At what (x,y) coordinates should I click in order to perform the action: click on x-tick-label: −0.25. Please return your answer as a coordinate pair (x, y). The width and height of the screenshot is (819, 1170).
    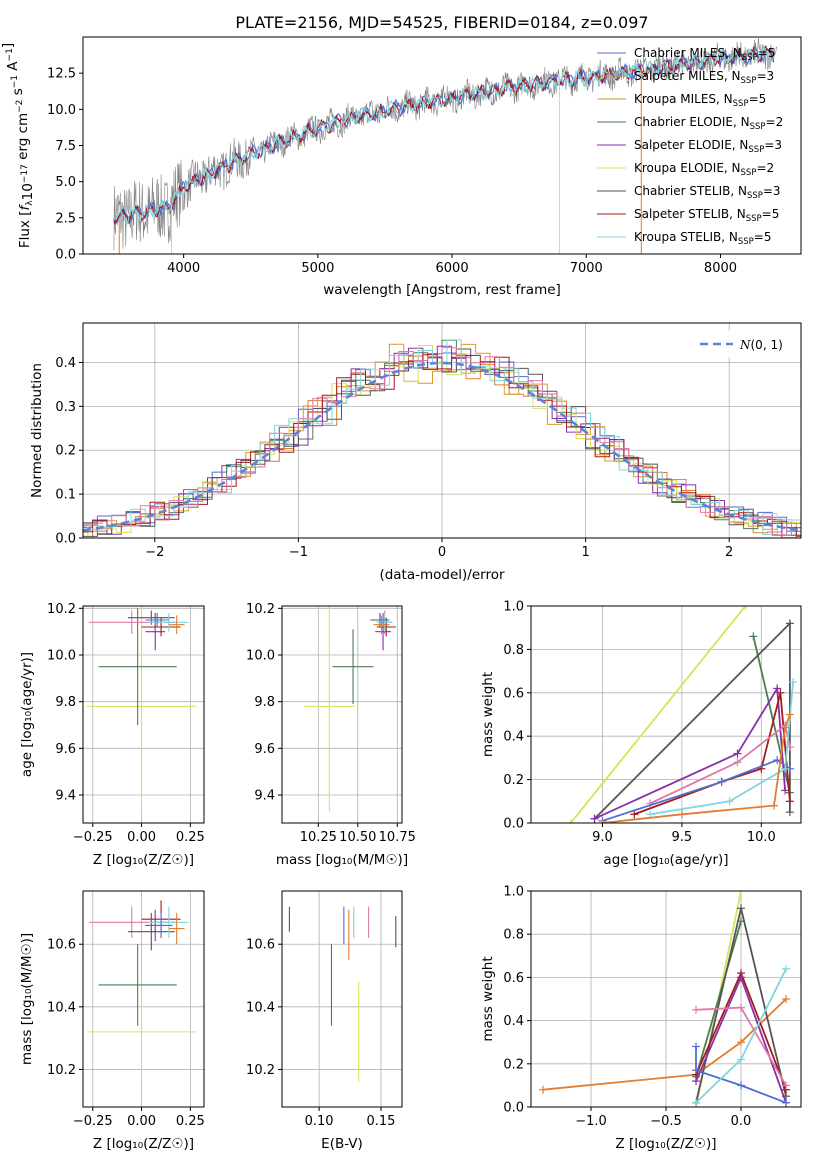
    Looking at the image, I should click on (93, 1121).